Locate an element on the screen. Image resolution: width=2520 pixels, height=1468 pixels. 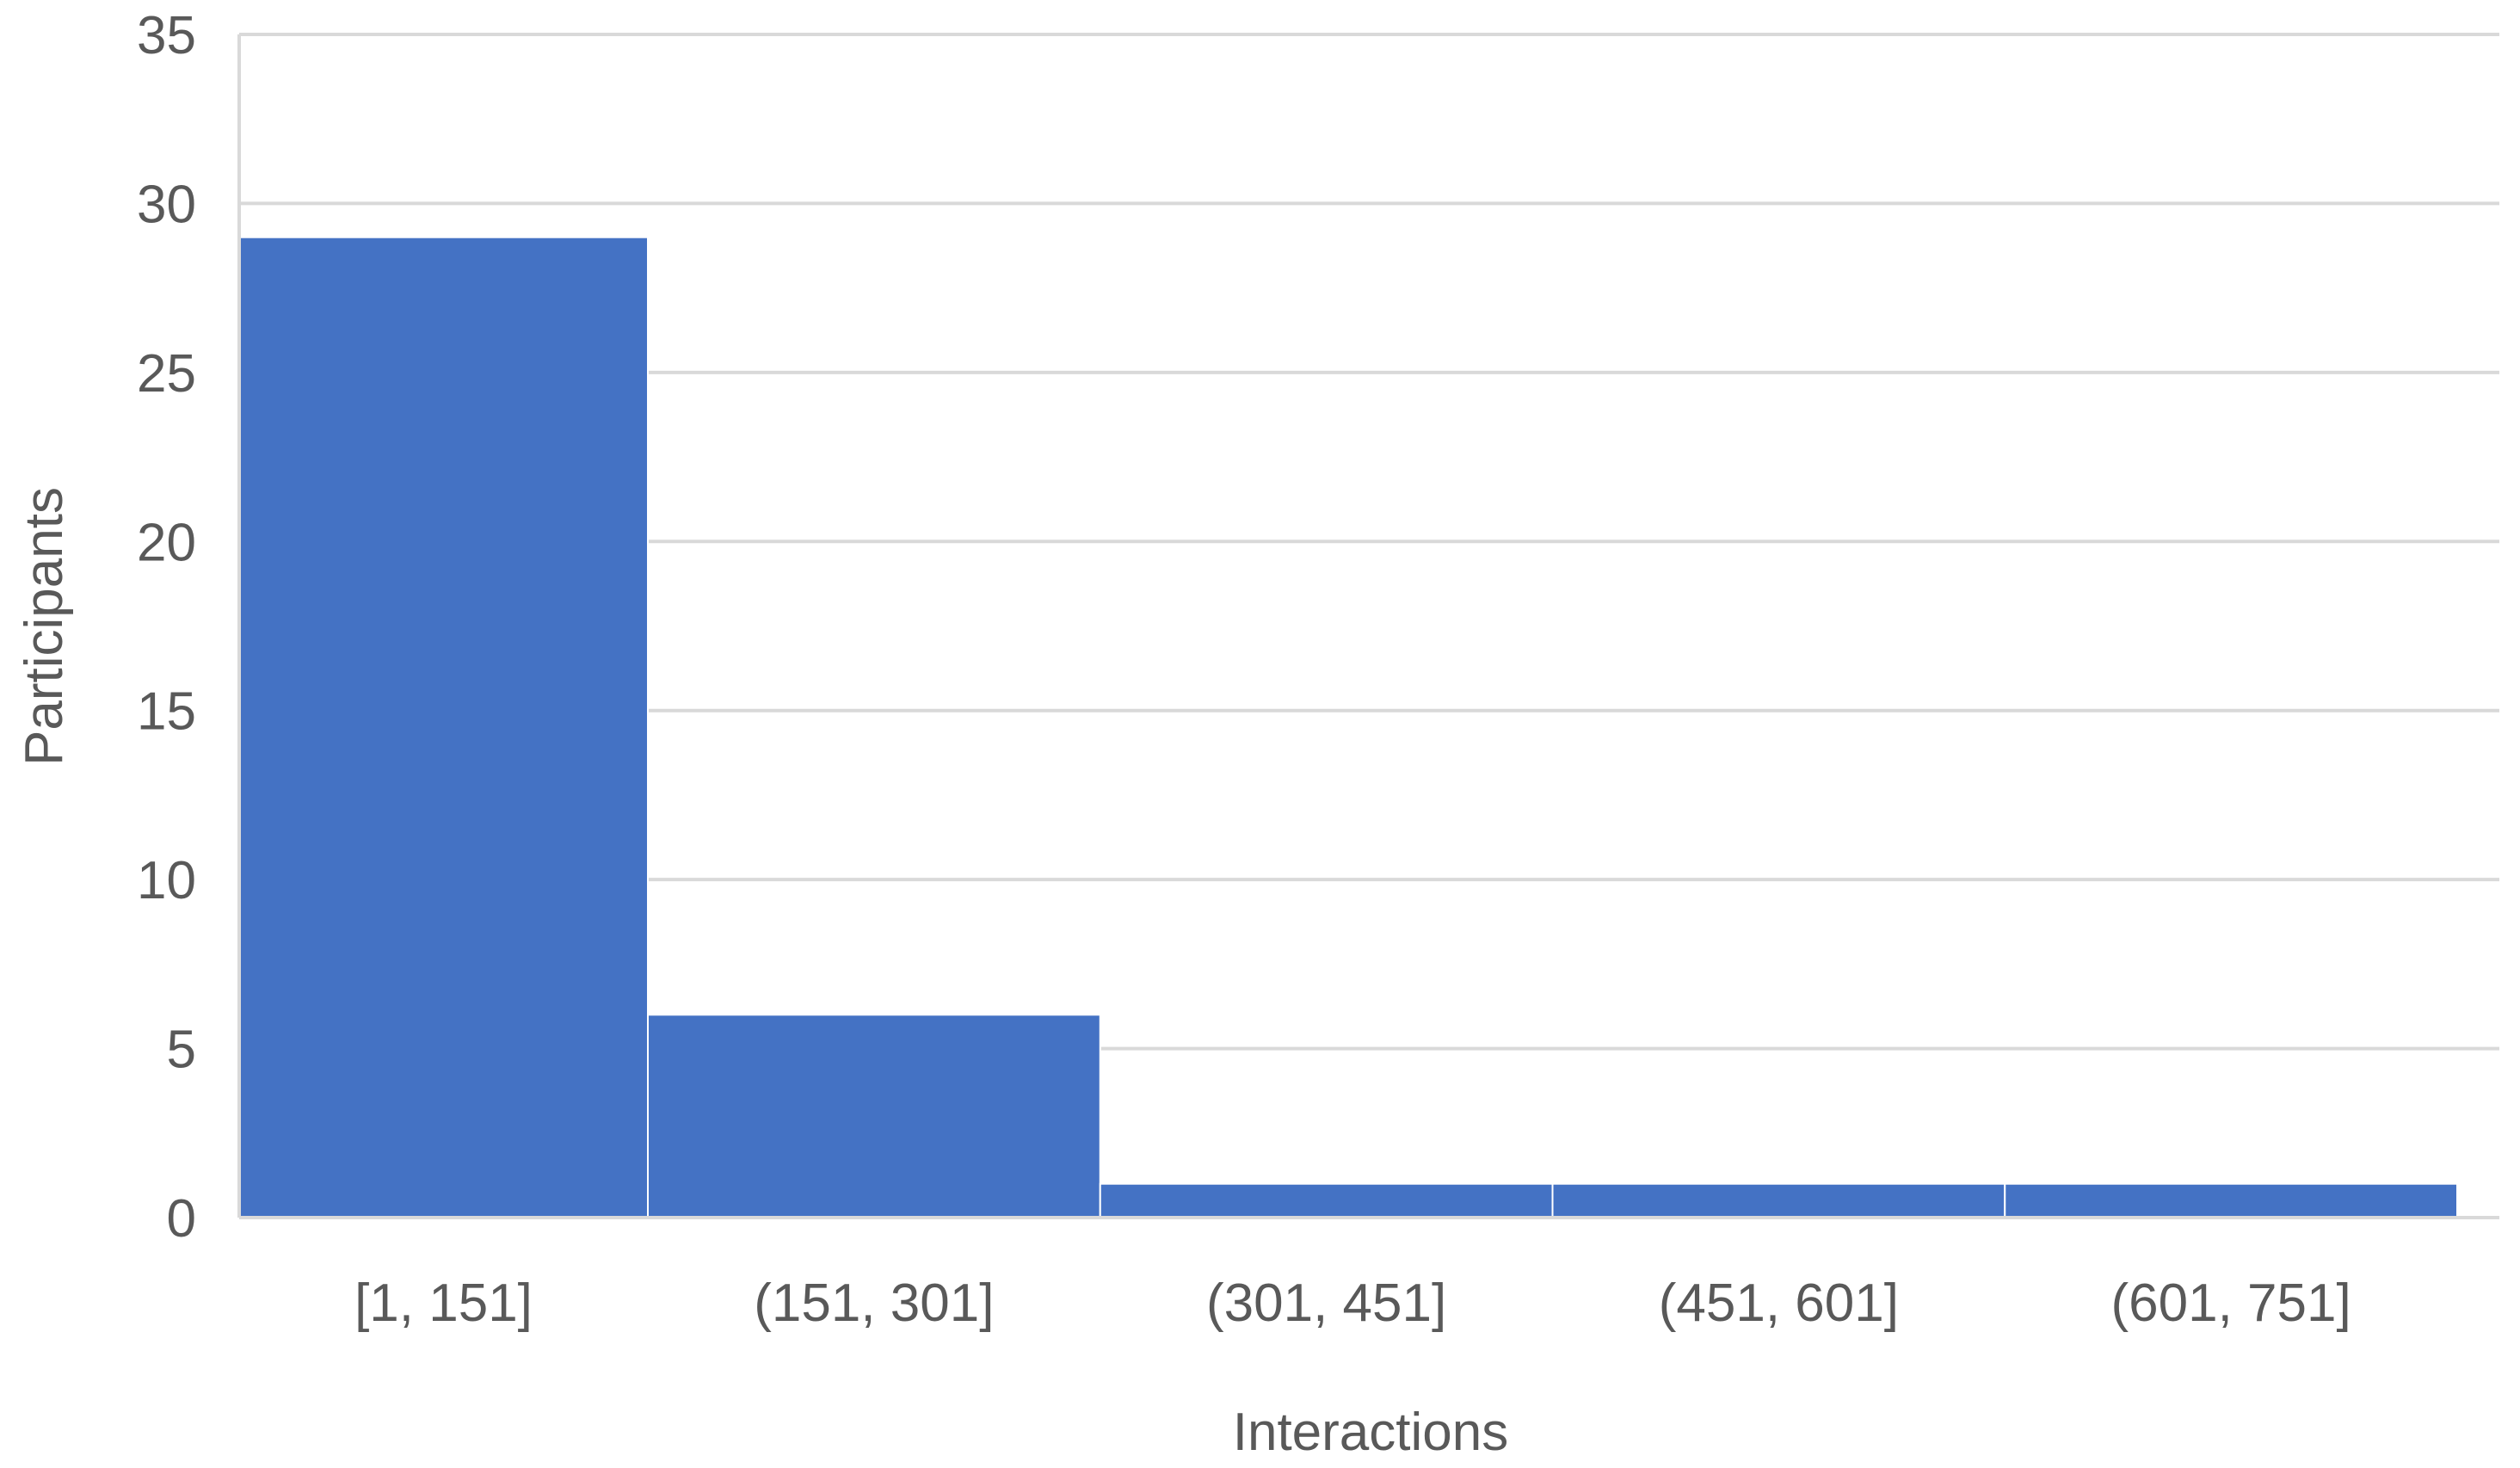
y-tick-label: 35 is located at coordinates (166, 35).